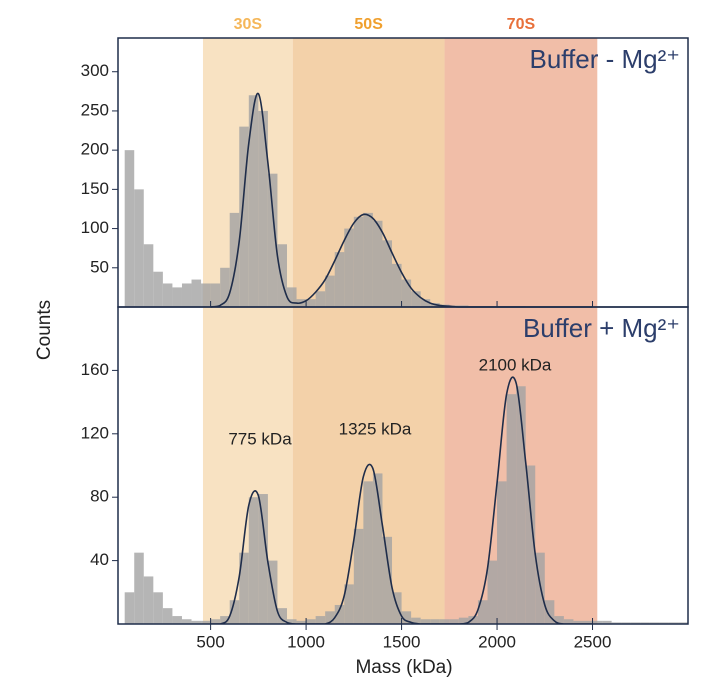 The height and width of the screenshot is (696, 717). What do you see at coordinates (95, 149) in the screenshot?
I see `y-tick-label: 200` at bounding box center [95, 149].